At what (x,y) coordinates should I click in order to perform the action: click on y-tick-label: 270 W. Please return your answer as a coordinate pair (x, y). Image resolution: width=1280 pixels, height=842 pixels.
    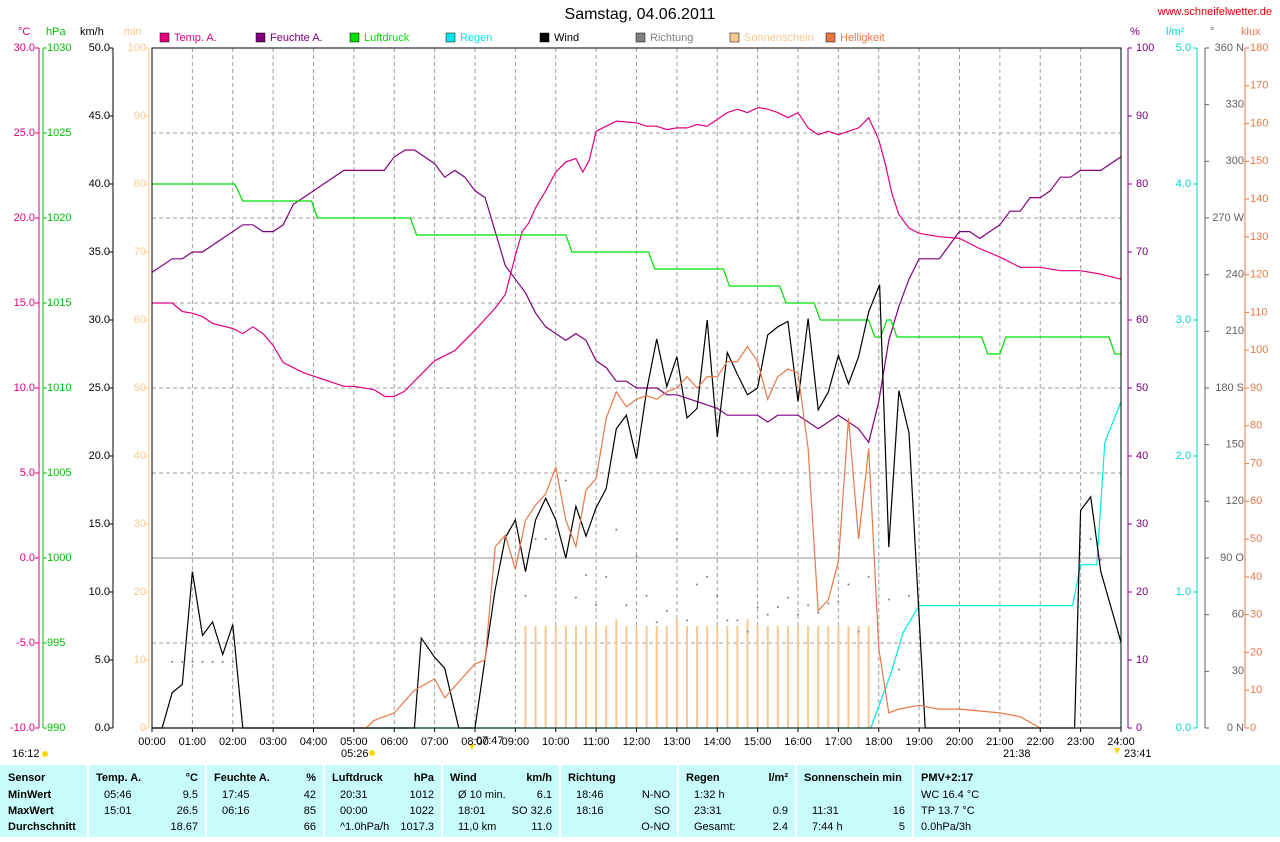
    Looking at the image, I should click on (1228, 218).